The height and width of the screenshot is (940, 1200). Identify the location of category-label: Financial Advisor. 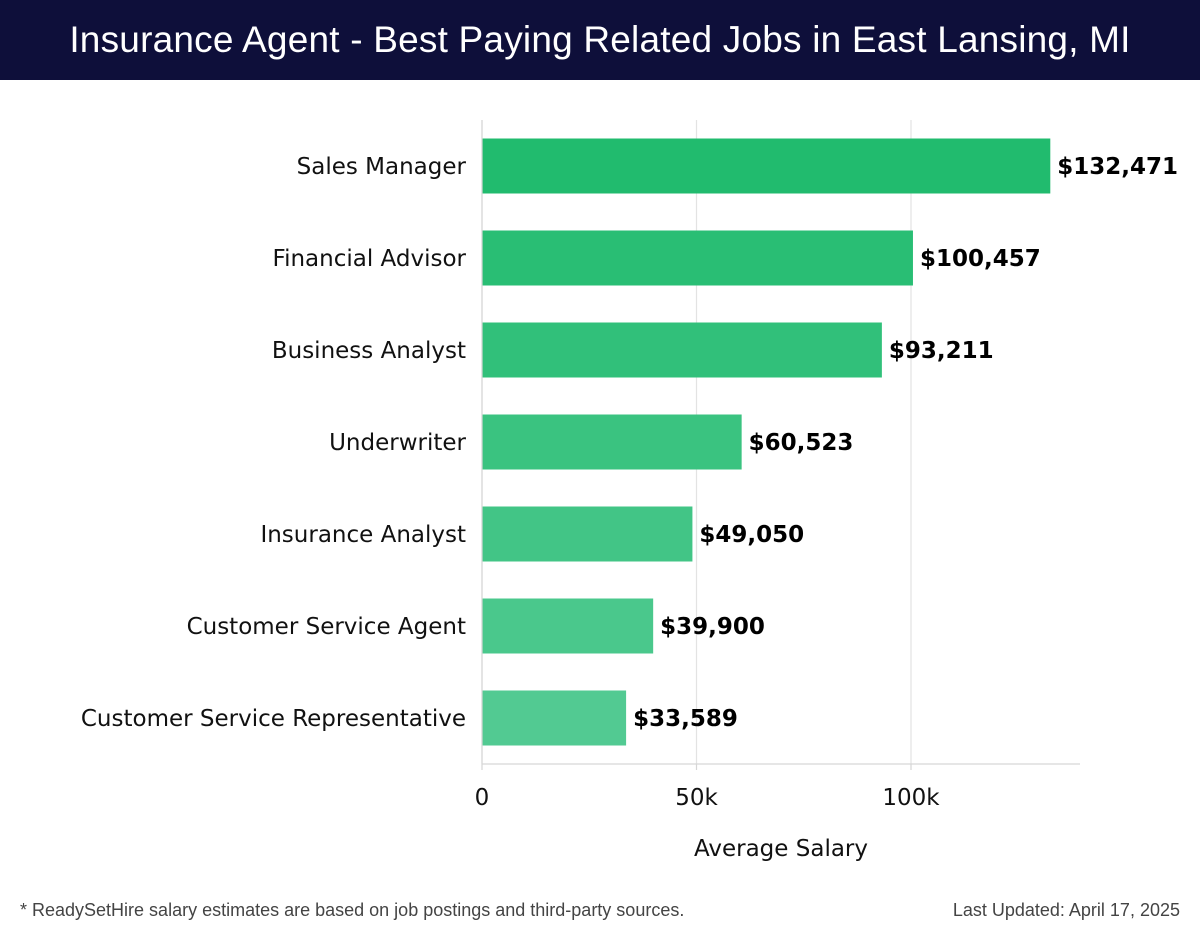
(370, 259).